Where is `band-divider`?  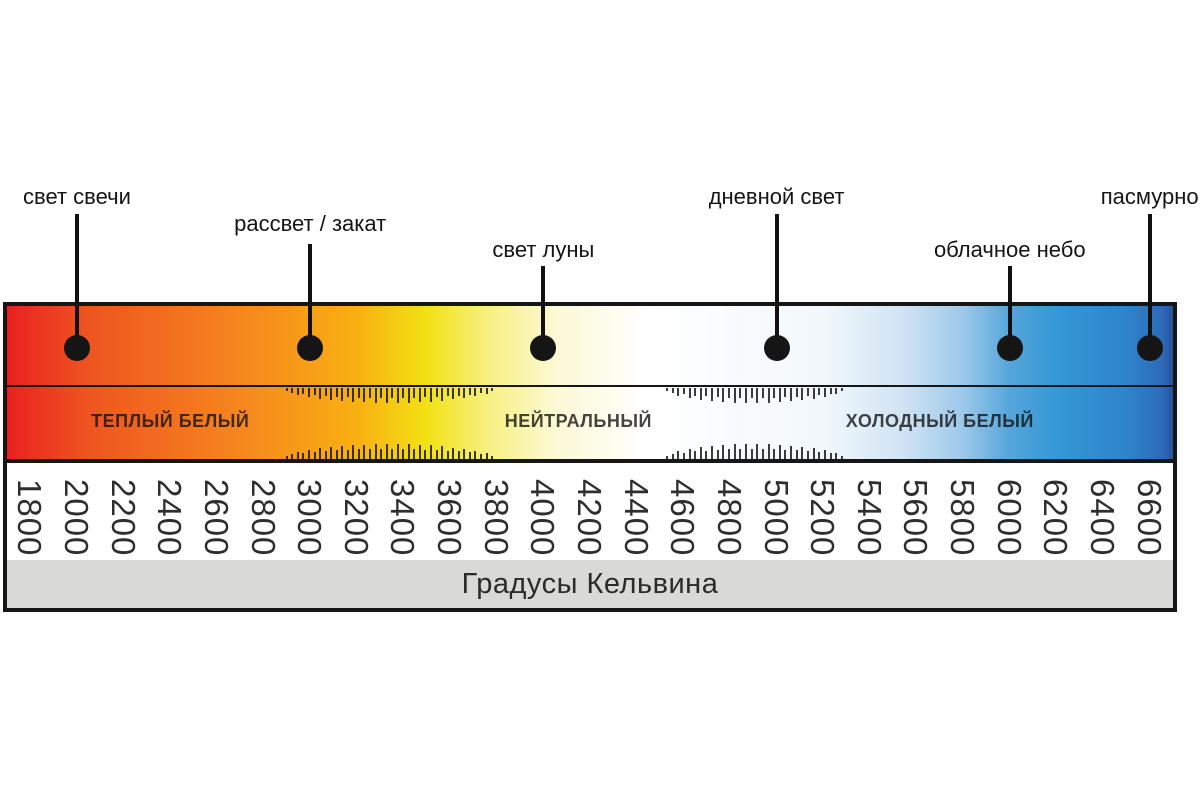 band-divider is located at coordinates (590, 386).